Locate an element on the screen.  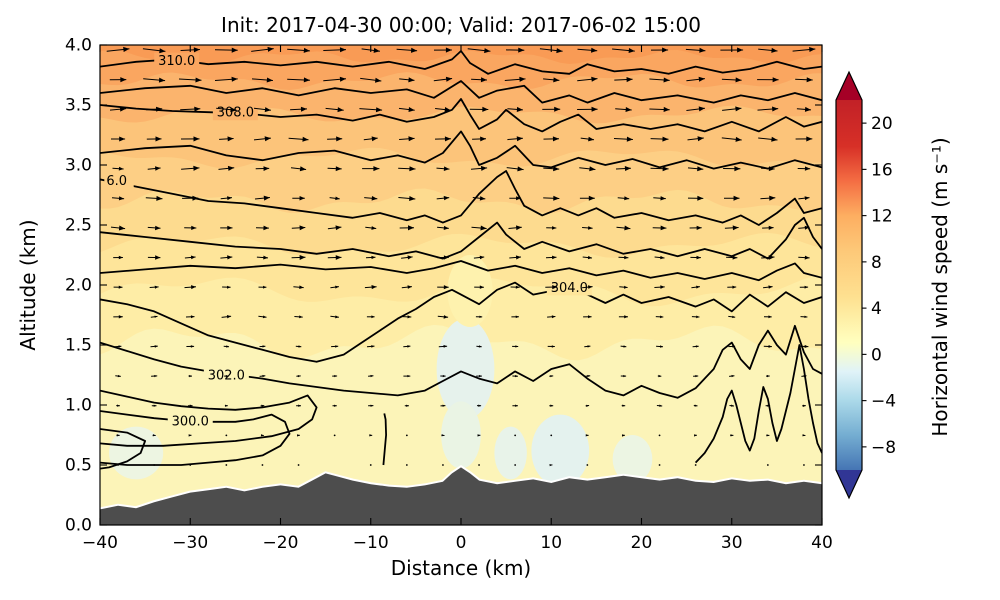
x-tick-label: −40 is located at coordinates (100, 543).